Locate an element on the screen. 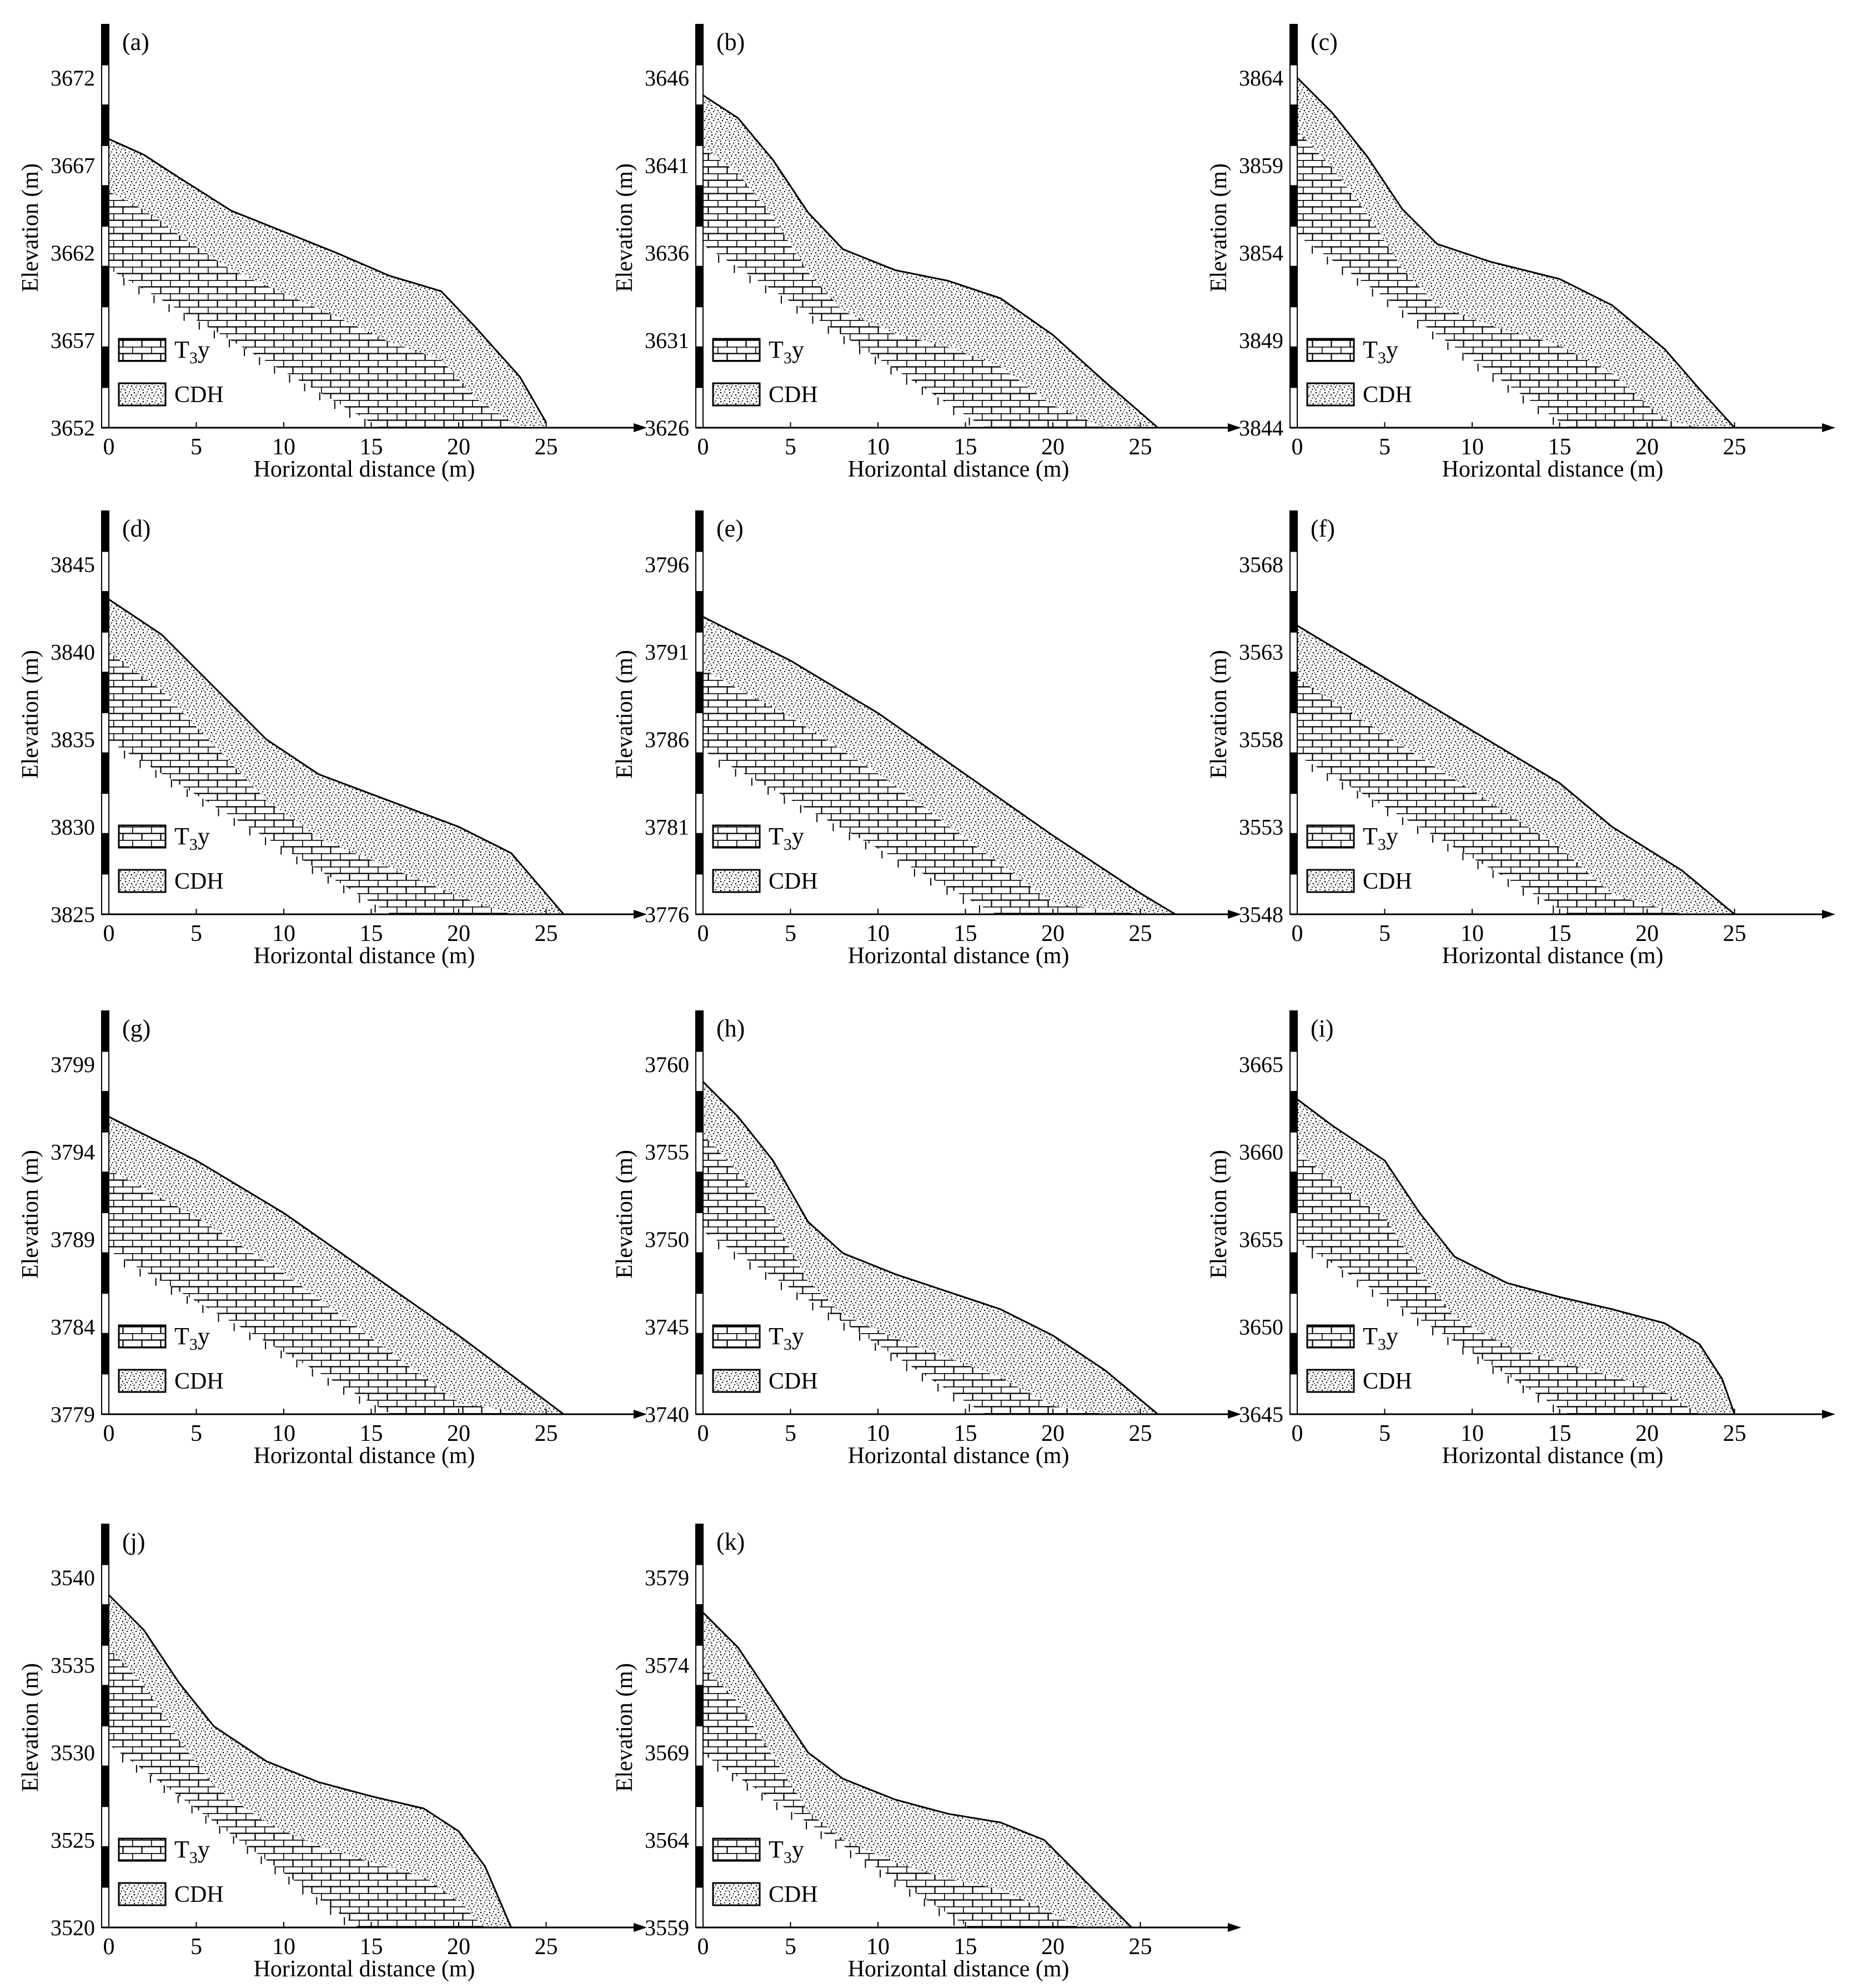 Image resolution: width=1857 pixels, height=1988 pixels. y-tick-label: 3548 is located at coordinates (1261, 915).